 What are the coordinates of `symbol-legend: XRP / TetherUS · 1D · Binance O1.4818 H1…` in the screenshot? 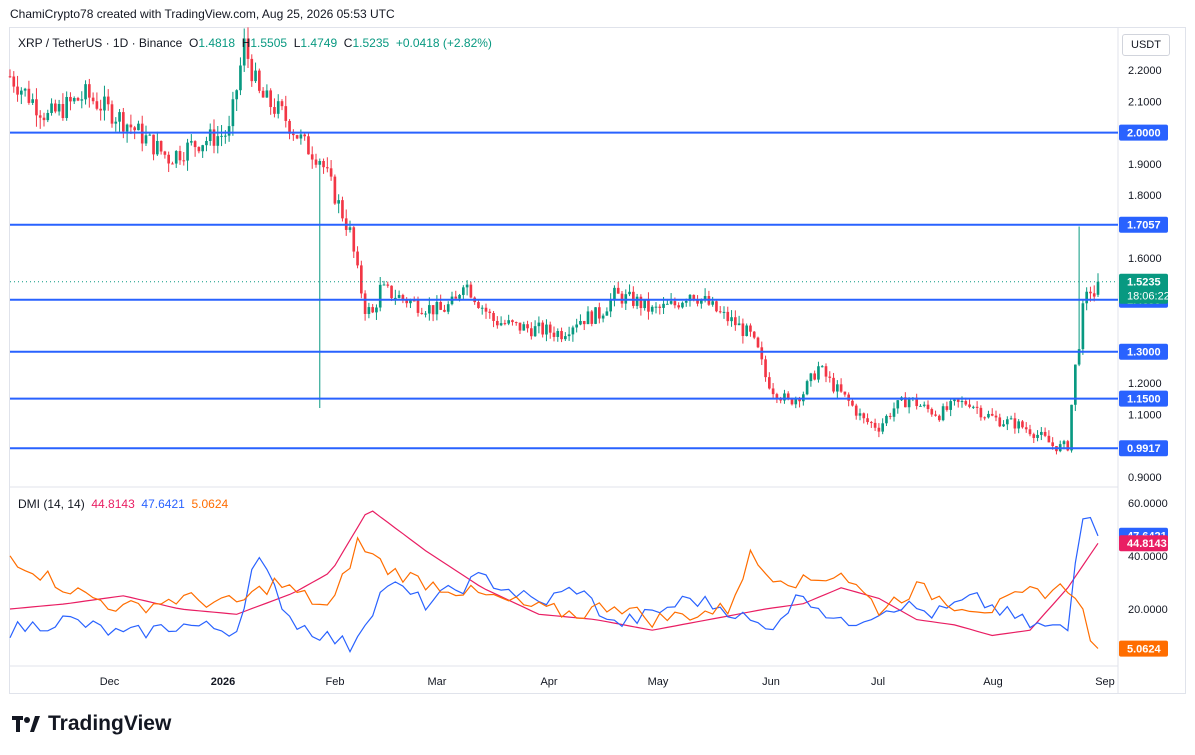 It's located at (255, 43).